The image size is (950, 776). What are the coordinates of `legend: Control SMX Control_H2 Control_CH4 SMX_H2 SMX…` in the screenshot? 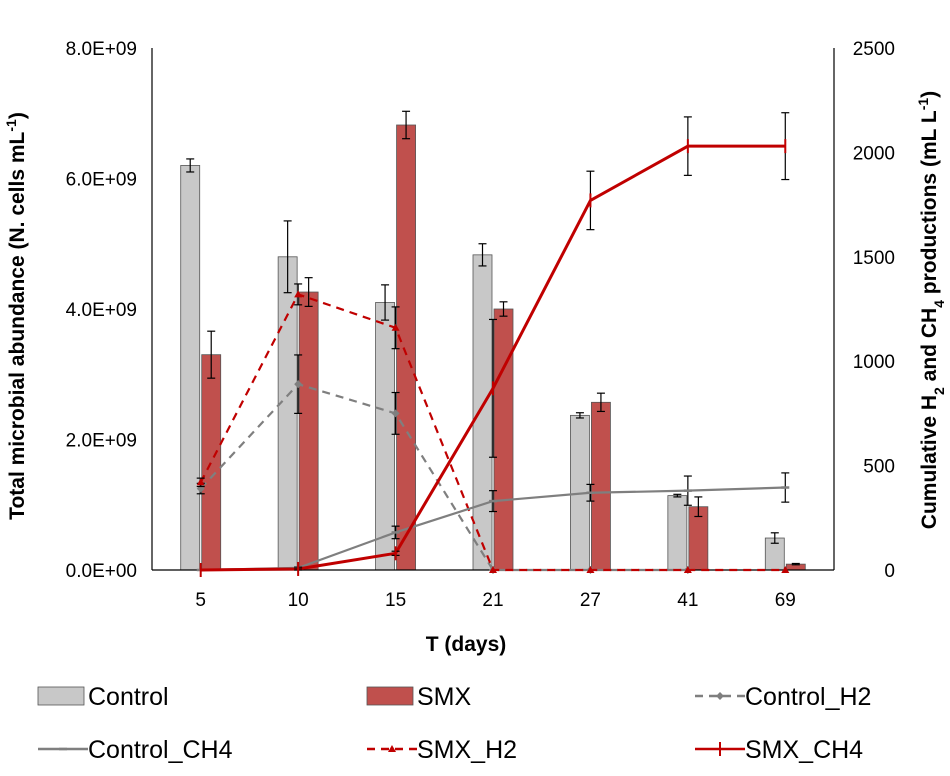 It's located at (454, 723).